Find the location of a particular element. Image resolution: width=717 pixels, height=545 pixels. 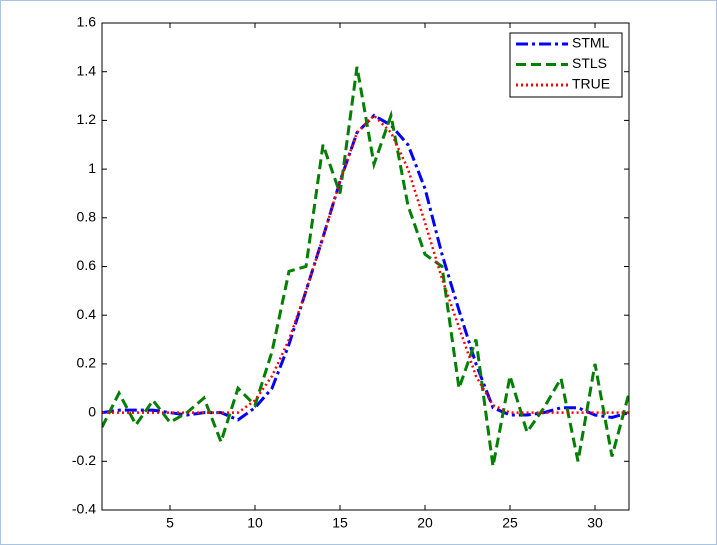

y-tick-label: 1.2 is located at coordinates (87, 119).